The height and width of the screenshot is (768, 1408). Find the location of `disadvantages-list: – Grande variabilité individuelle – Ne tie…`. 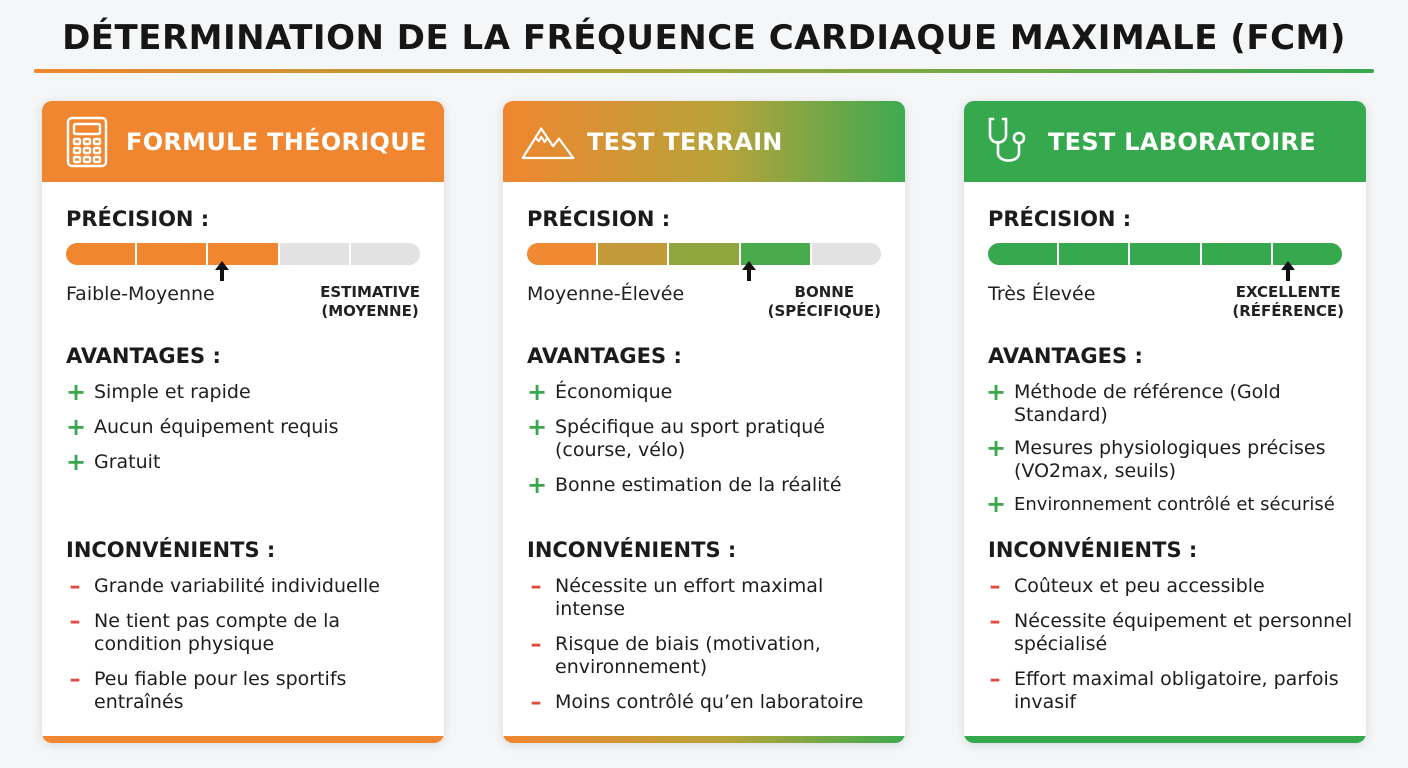

disadvantages-list: – Grande variabilité individuelle – Ne tie… is located at coordinates (246, 644).